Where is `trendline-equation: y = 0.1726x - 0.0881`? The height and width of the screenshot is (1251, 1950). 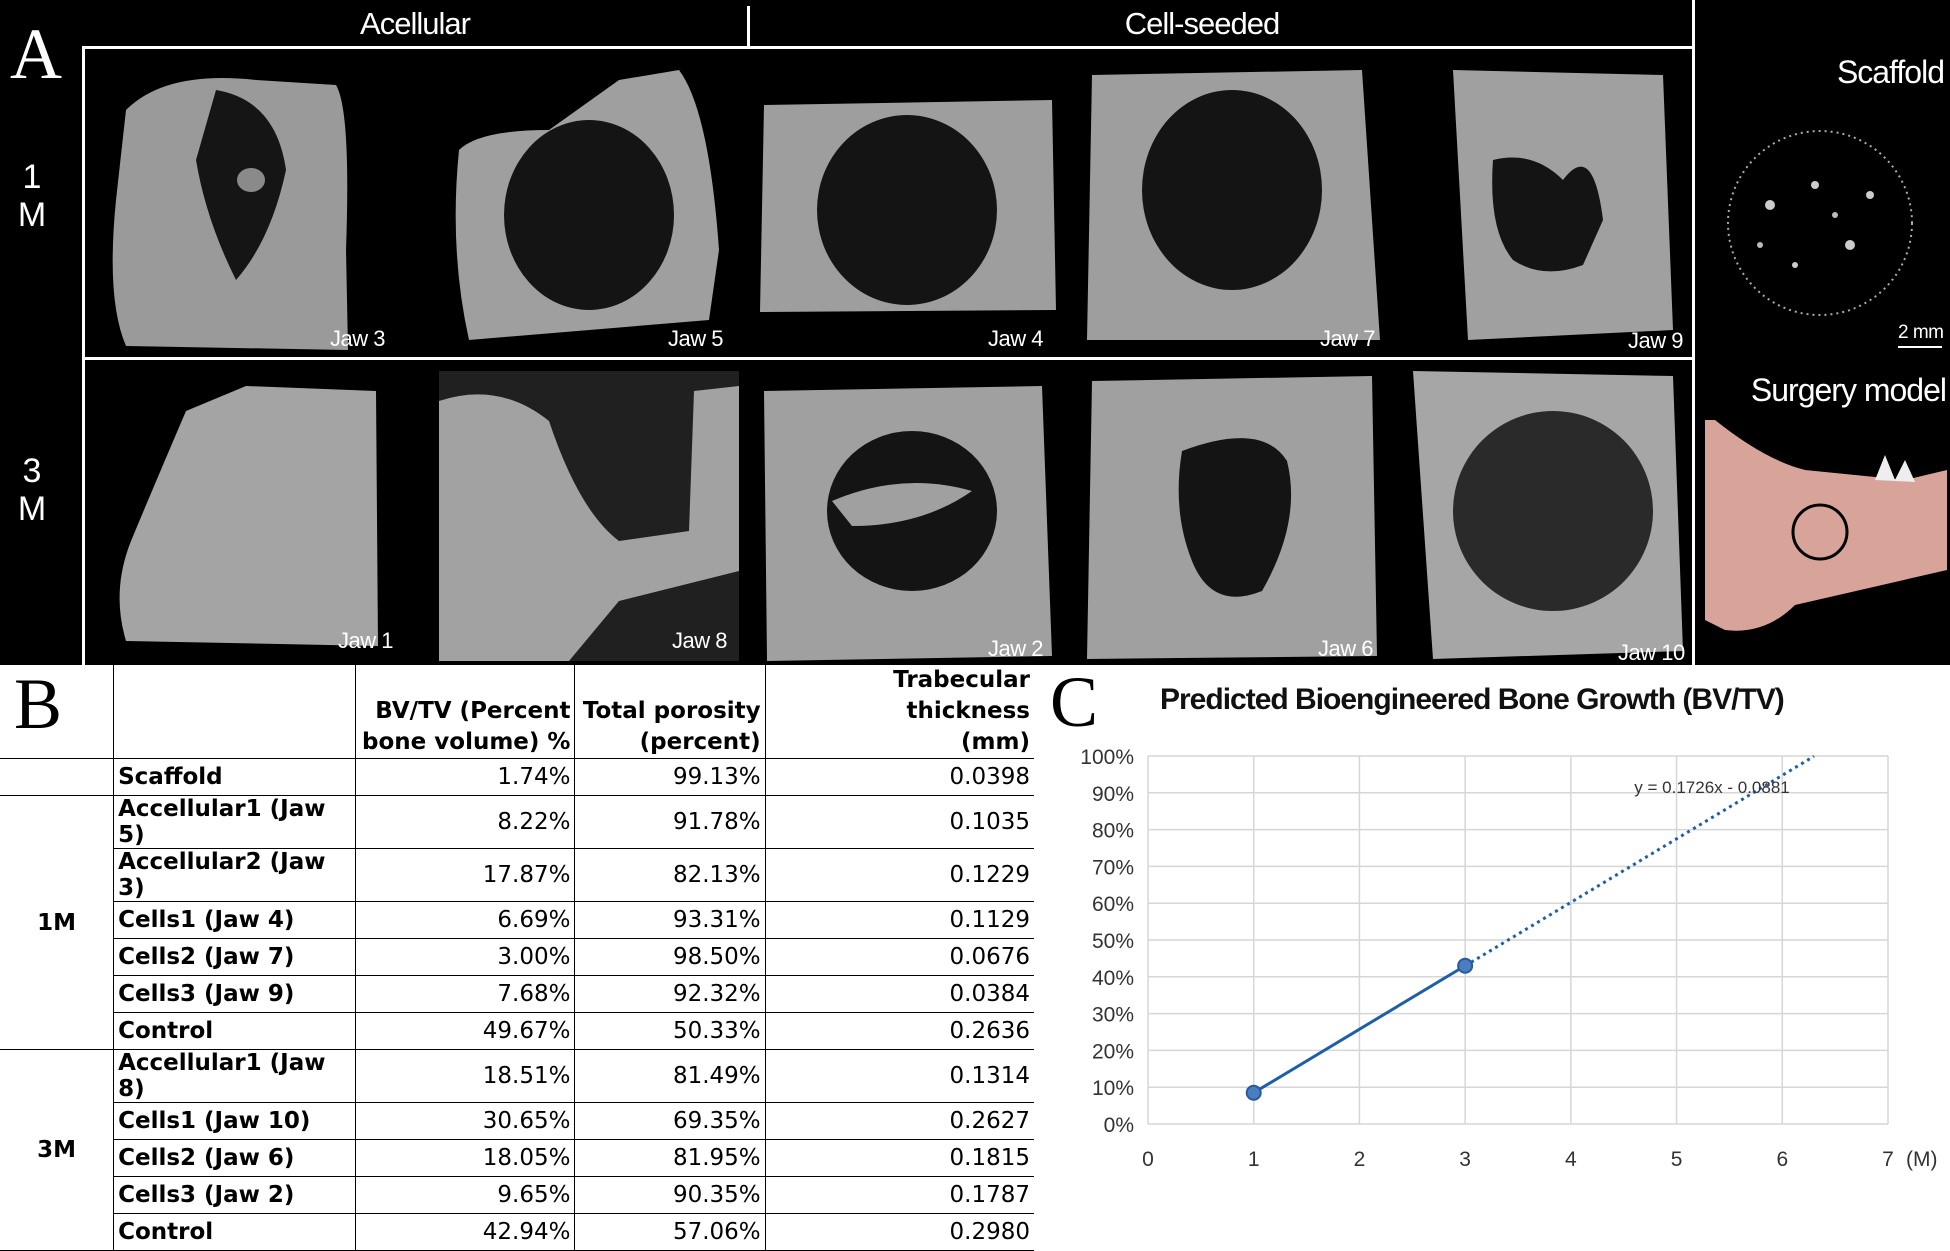
trendline-equation: y = 0.1726x - 0.0881 is located at coordinates (1711, 787).